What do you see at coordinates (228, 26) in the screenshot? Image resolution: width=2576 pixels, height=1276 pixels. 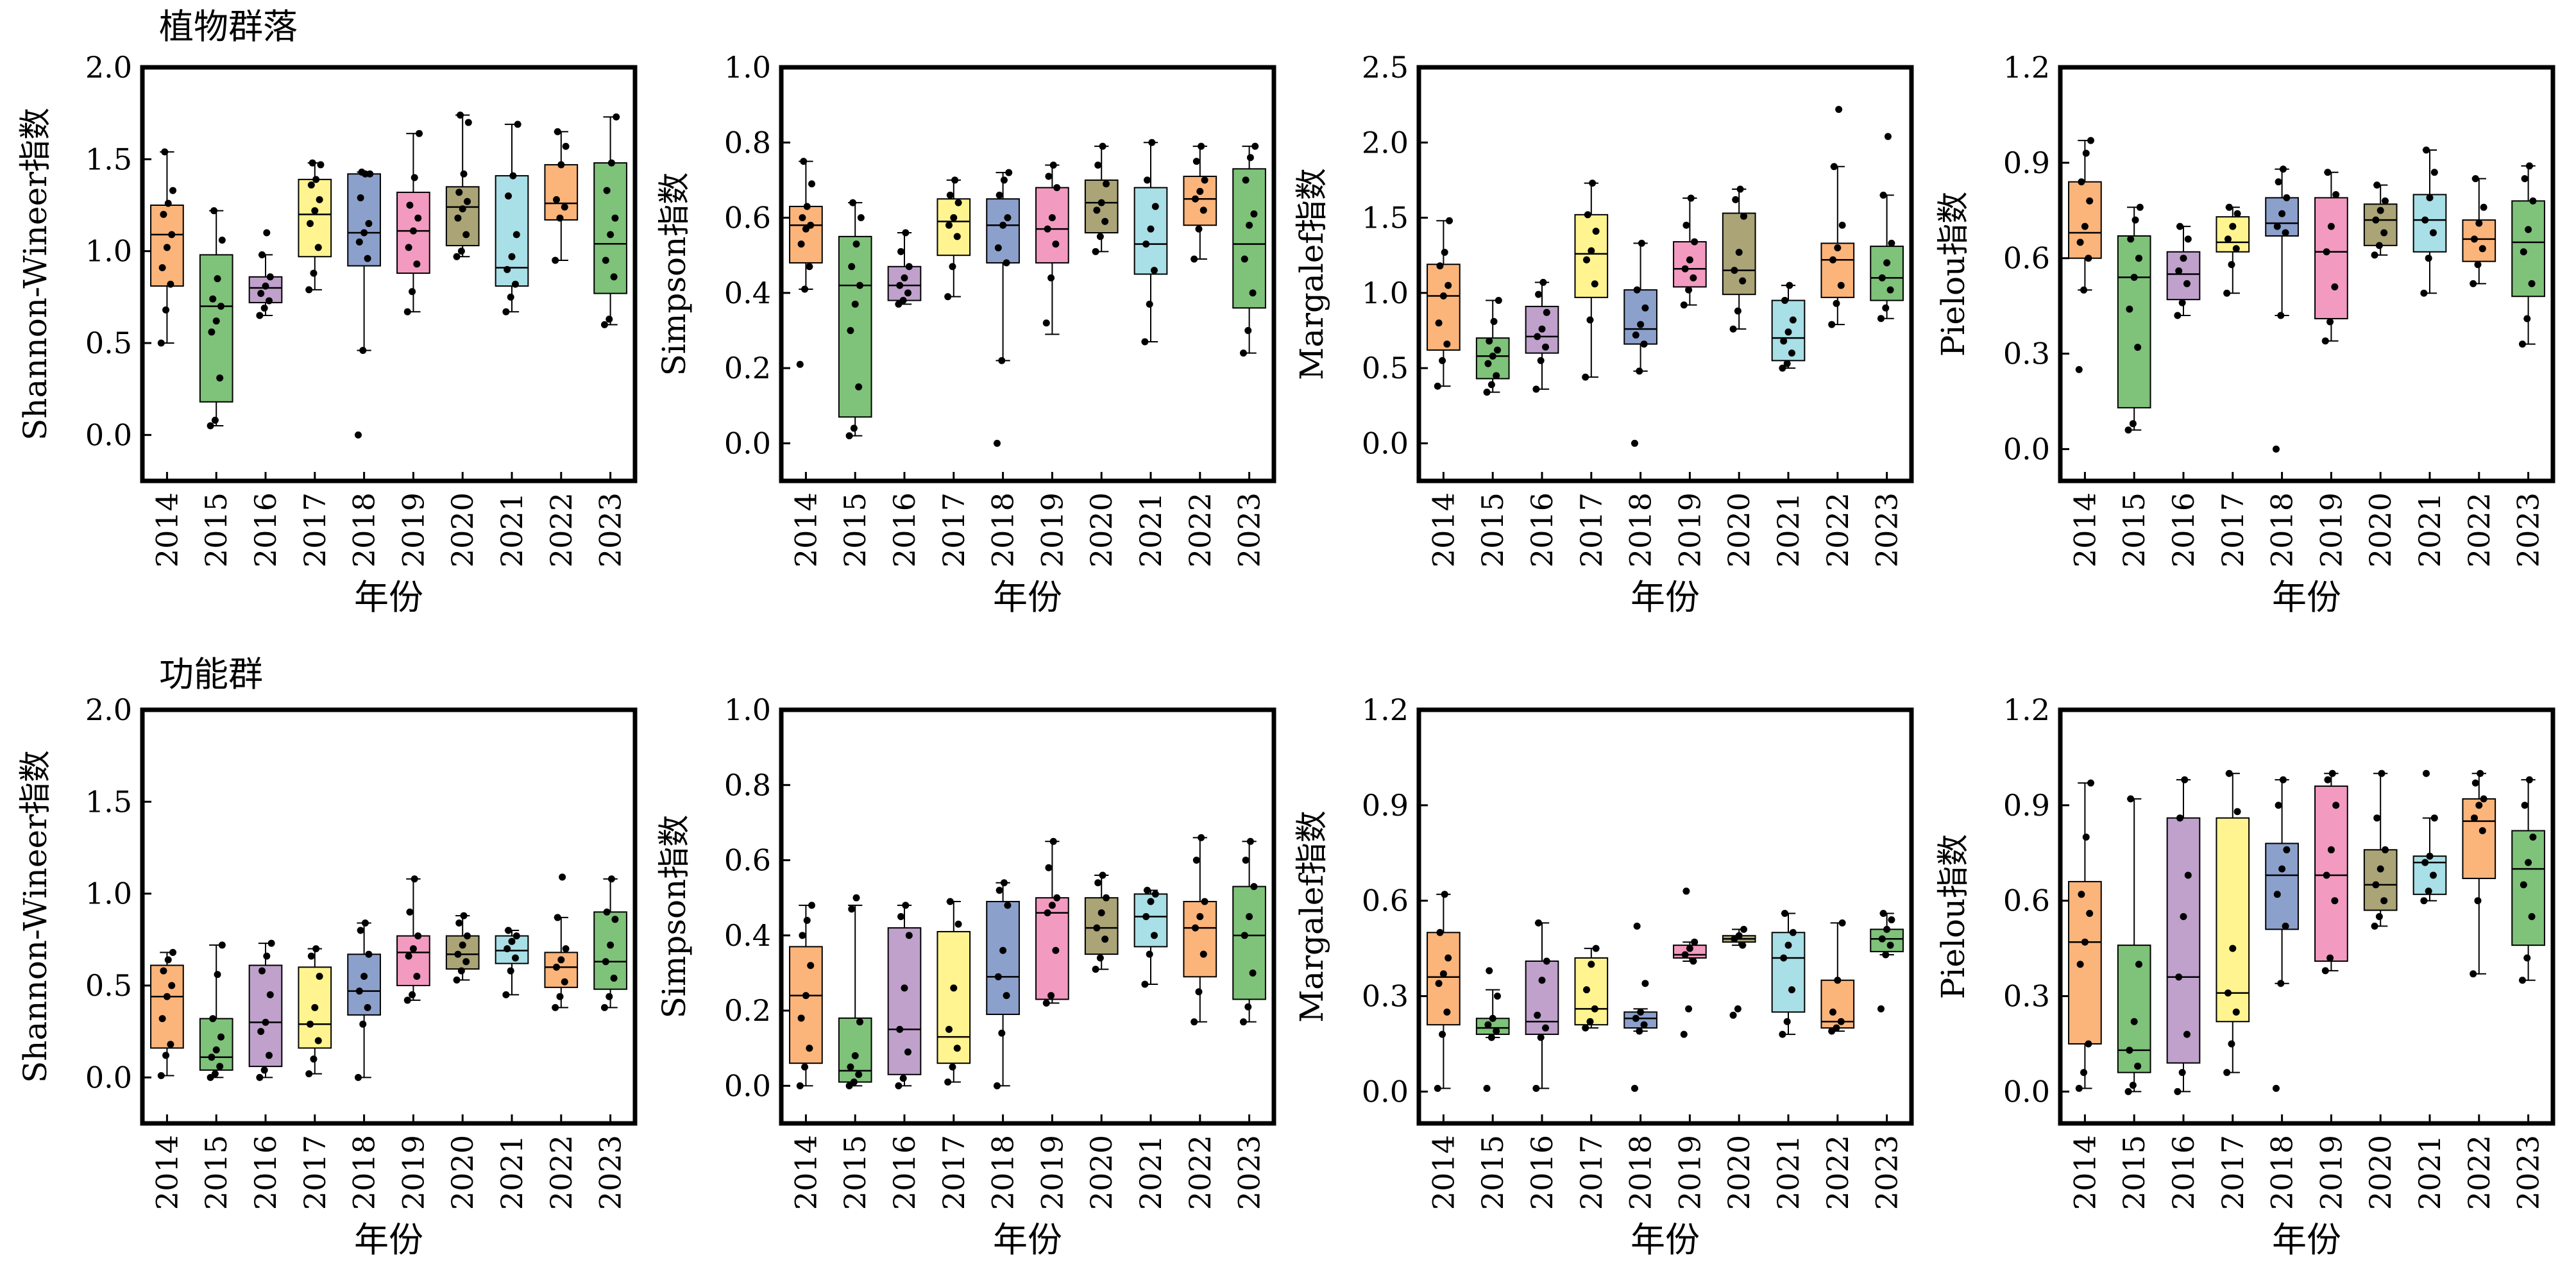 I see `row-title-plant-community: 植物群落` at bounding box center [228, 26].